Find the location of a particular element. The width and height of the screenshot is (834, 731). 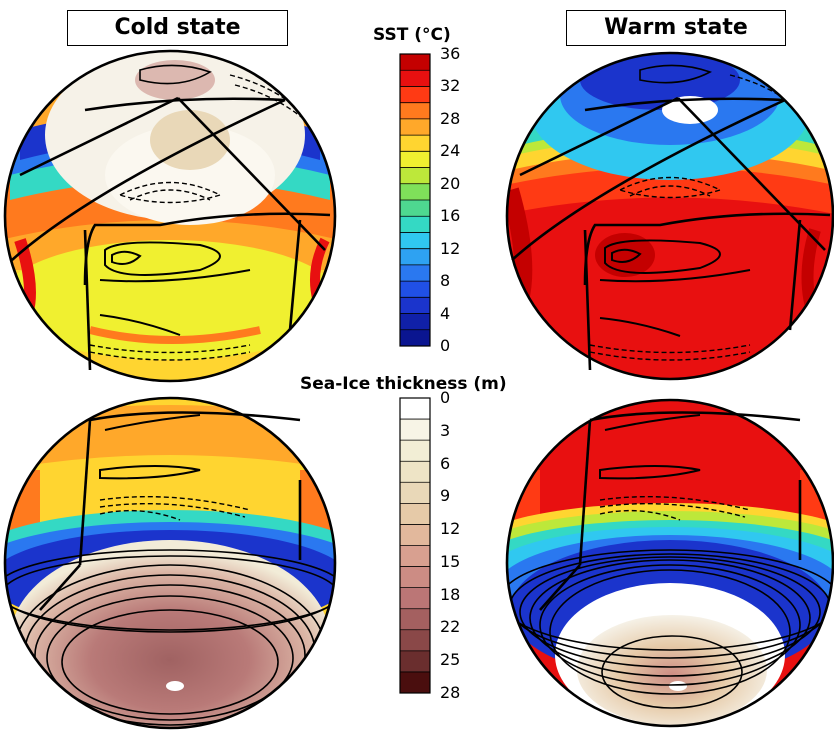

sst-tick-label: 36 is located at coordinates (450, 53).